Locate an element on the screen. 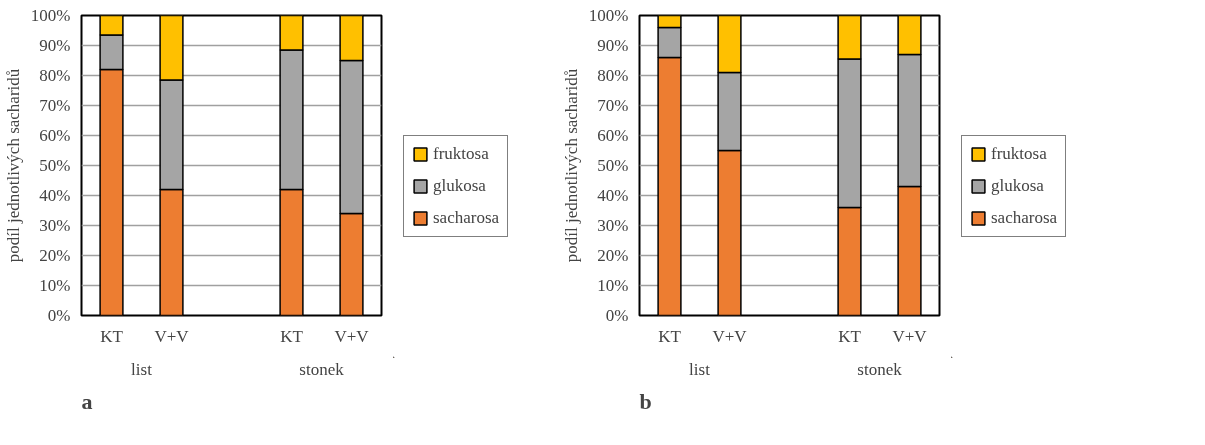 The height and width of the screenshot is (445, 1205). text: a is located at coordinates (87, 401).